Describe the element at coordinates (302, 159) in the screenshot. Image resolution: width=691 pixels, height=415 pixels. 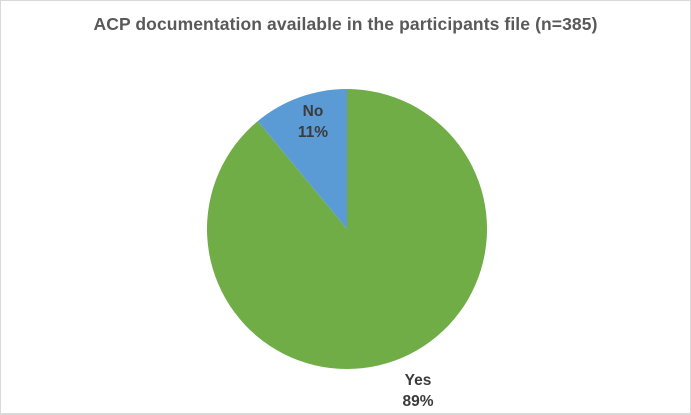
I see `pie-slice-no` at that location.